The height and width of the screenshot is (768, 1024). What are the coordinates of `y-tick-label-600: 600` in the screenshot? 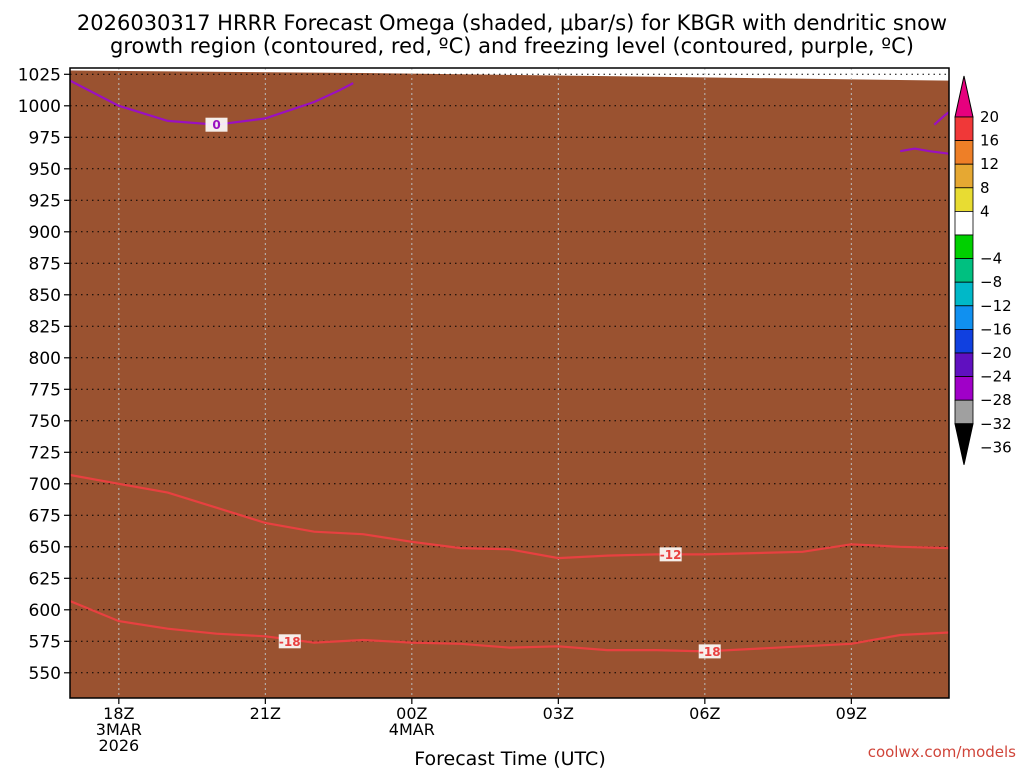 It's located at (45, 611).